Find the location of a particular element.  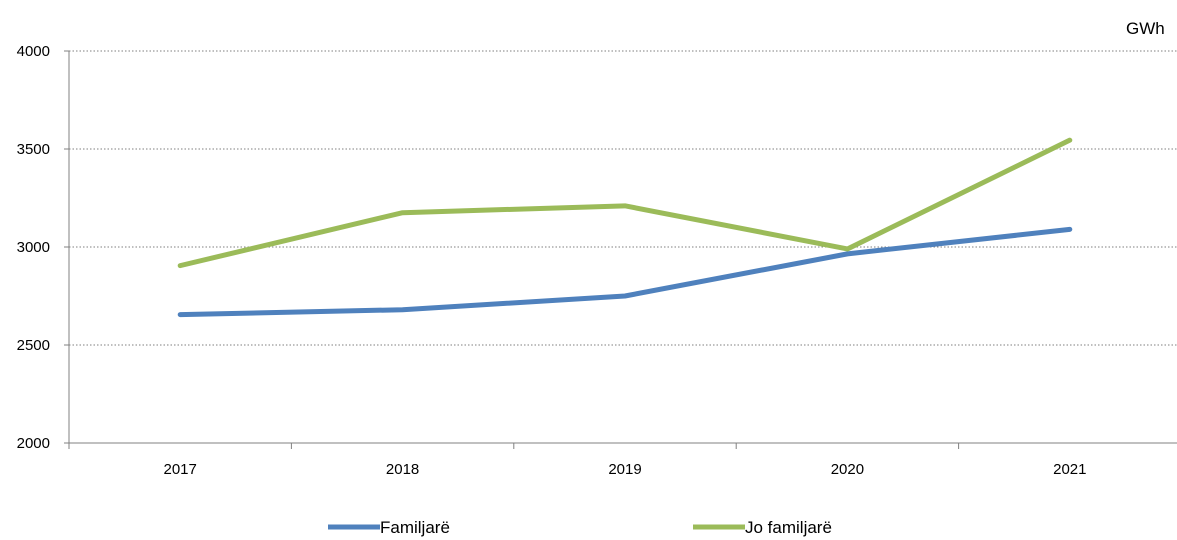

legend-item-jo-familjare-label: Jo familjarë is located at coordinates (788, 527).